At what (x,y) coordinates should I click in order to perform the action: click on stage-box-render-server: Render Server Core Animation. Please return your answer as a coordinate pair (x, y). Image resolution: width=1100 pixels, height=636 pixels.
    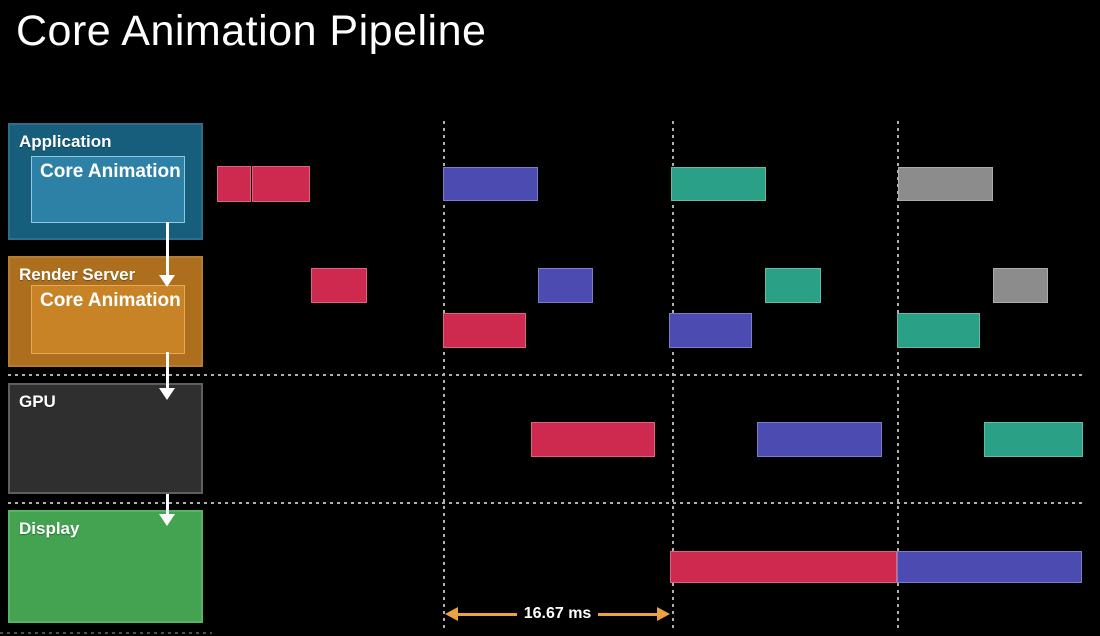
    Looking at the image, I should click on (105, 311).